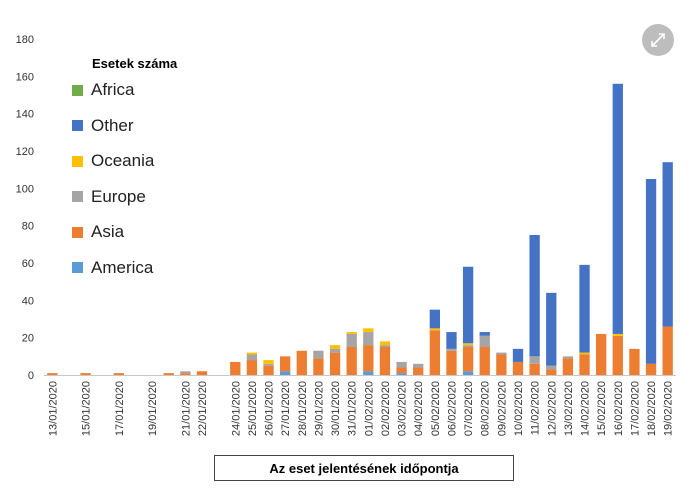 The image size is (700, 500). Describe the element at coordinates (635, 408) in the screenshot. I see `x-tick-label: 17/02/2020` at that location.